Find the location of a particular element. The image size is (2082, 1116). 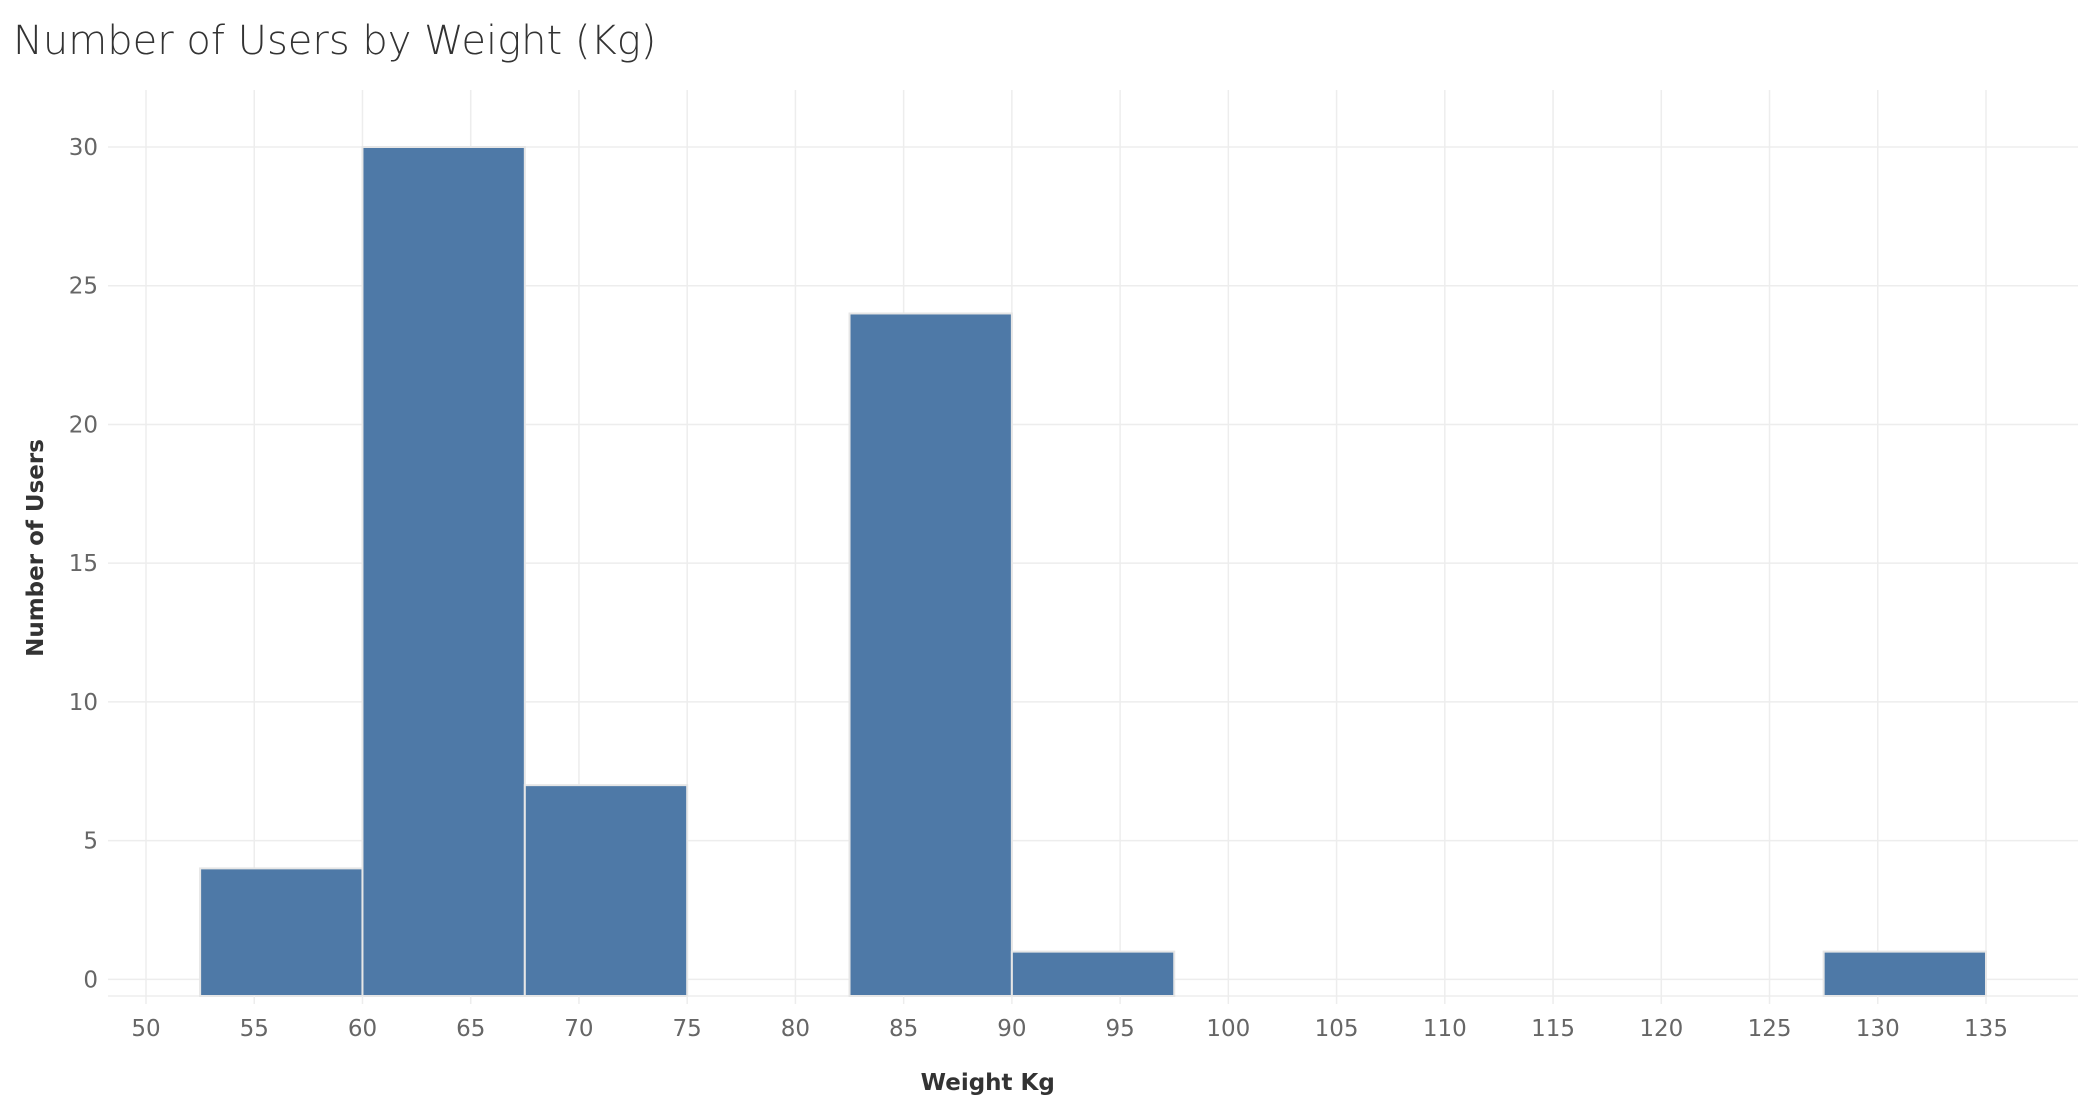

x-tick-label: 80 is located at coordinates (795, 1029).